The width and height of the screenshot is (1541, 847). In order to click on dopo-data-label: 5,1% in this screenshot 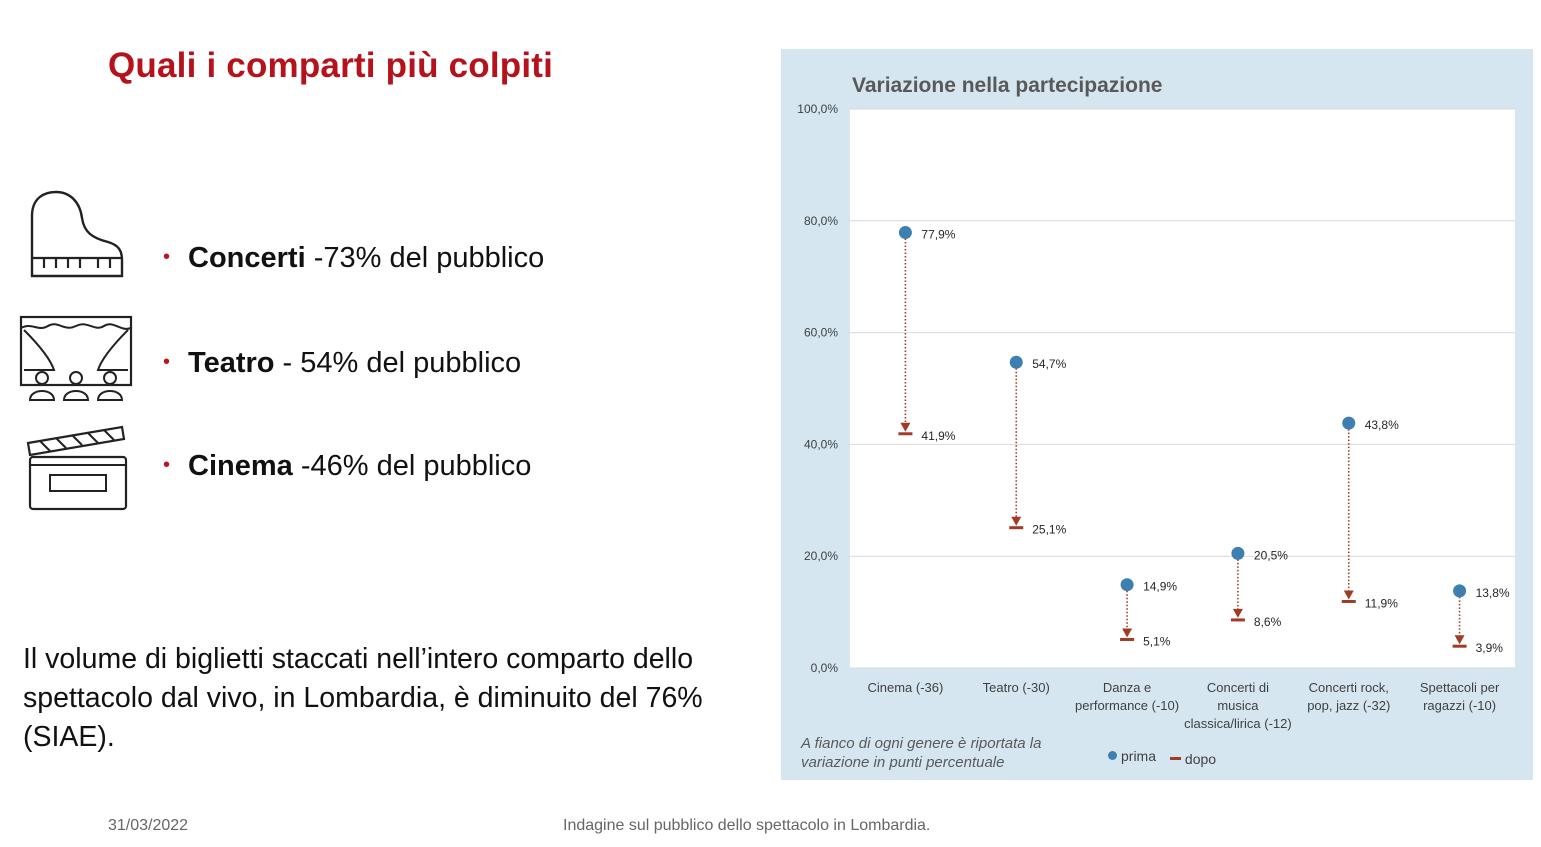, I will do `click(1157, 641)`.